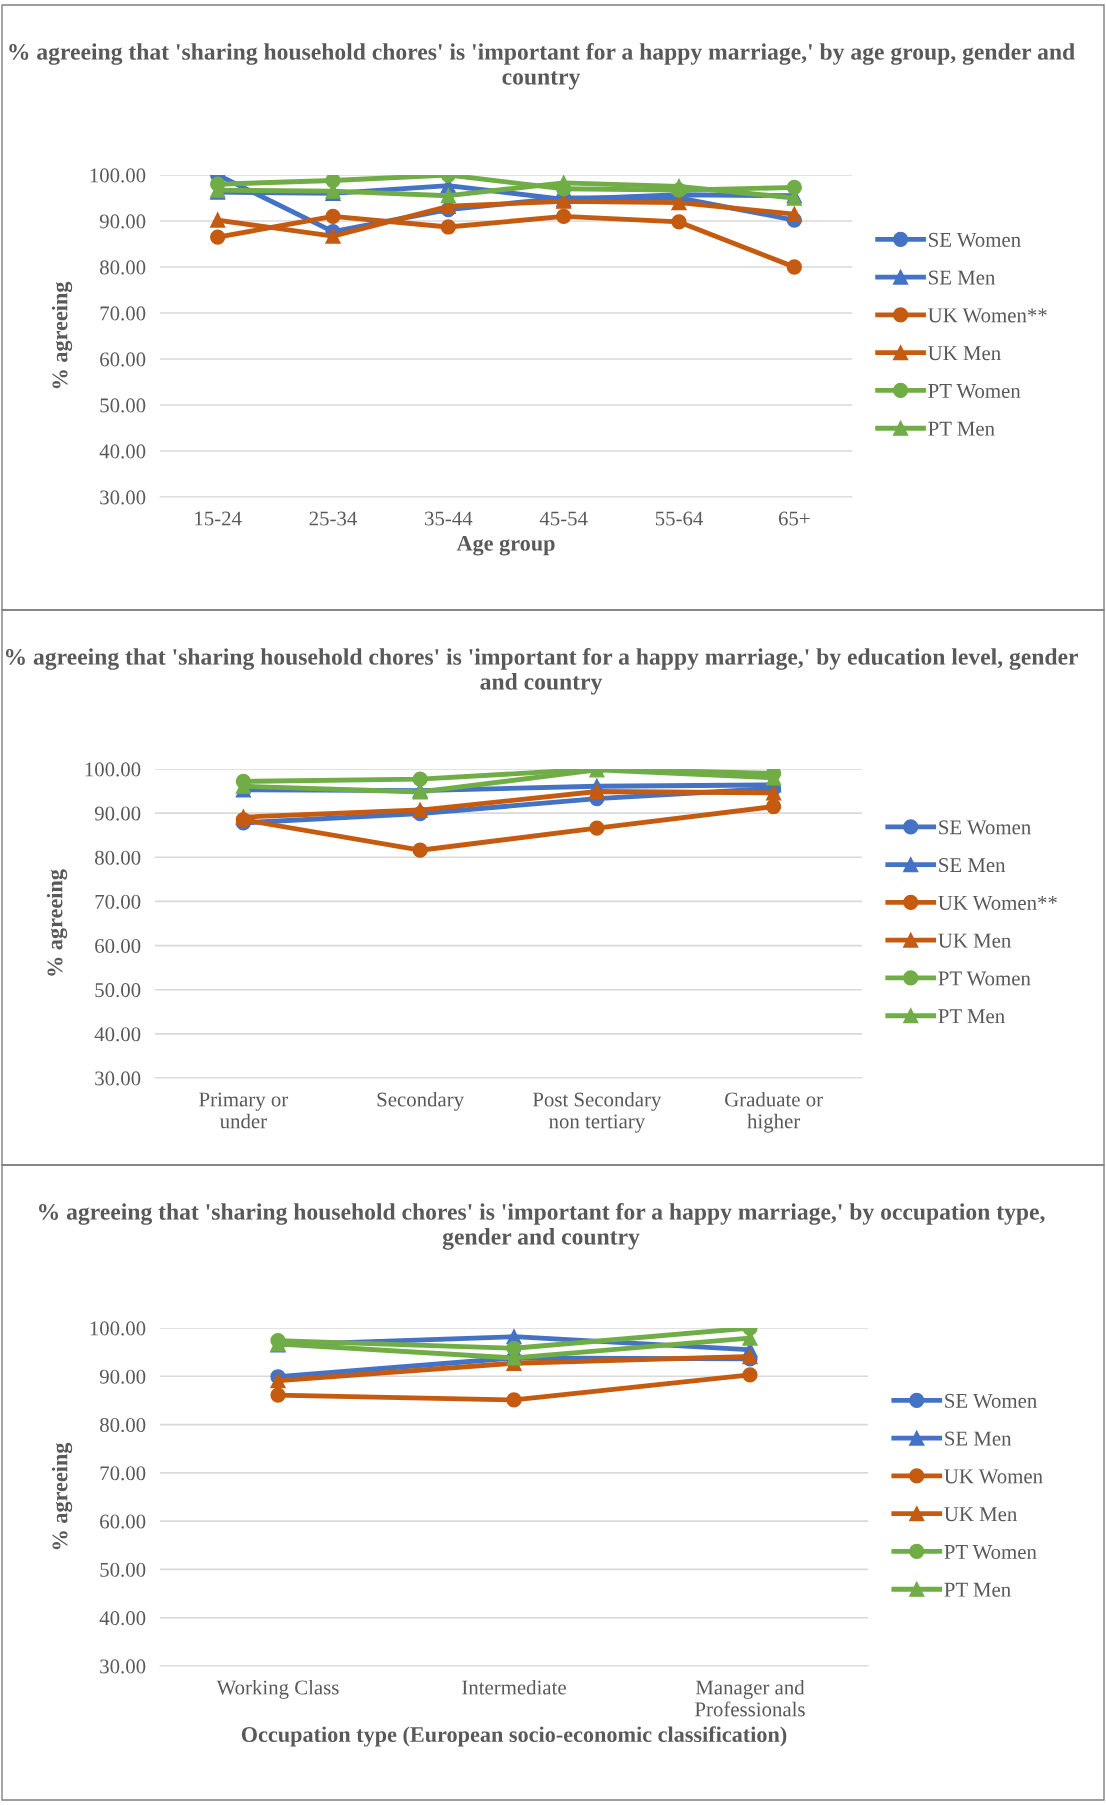  Describe the element at coordinates (277, 1689) in the screenshot. I see `x-tick-label: Working Class` at that location.